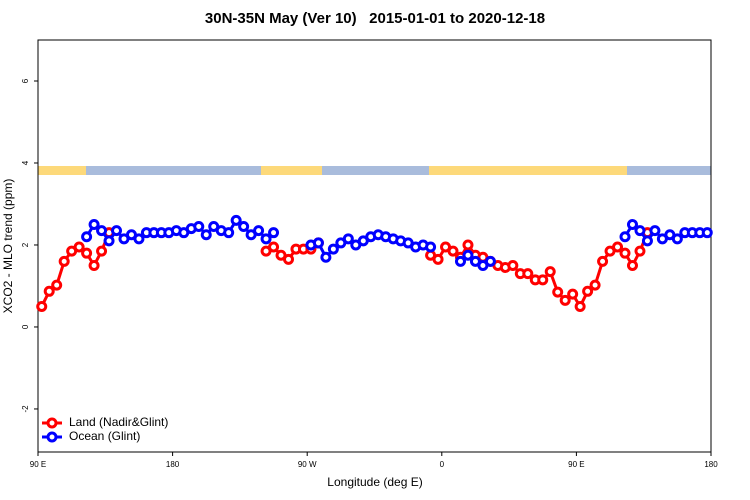 This screenshot has width=750, height=500. What do you see at coordinates (25, 326) in the screenshot?
I see `y-tick-label: 0` at bounding box center [25, 326].